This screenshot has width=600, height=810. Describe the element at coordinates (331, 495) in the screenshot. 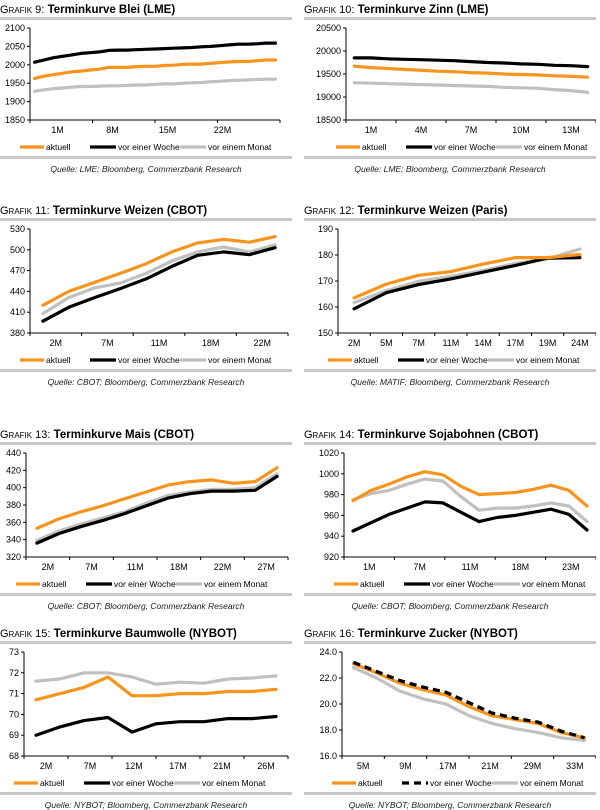

I see `y-tick-label: 980` at that location.